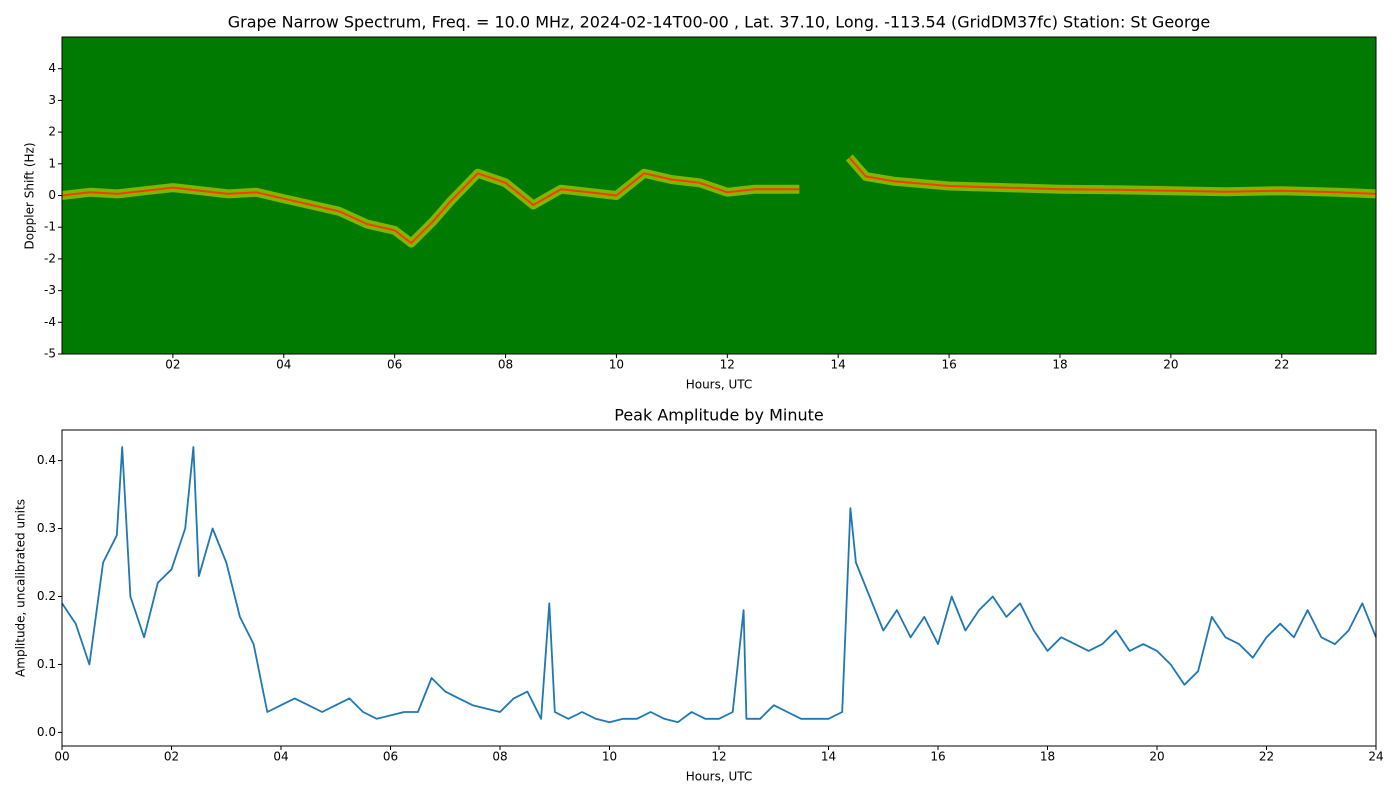  What do you see at coordinates (52, 68) in the screenshot?
I see `y-tick-label: 4` at bounding box center [52, 68].